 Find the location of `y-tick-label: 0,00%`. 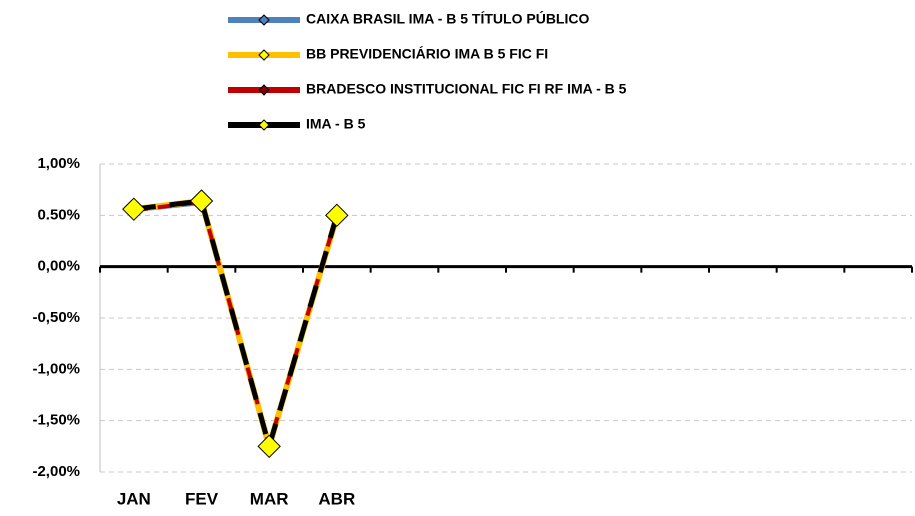

y-tick-label: 0,00% is located at coordinates (58, 266).